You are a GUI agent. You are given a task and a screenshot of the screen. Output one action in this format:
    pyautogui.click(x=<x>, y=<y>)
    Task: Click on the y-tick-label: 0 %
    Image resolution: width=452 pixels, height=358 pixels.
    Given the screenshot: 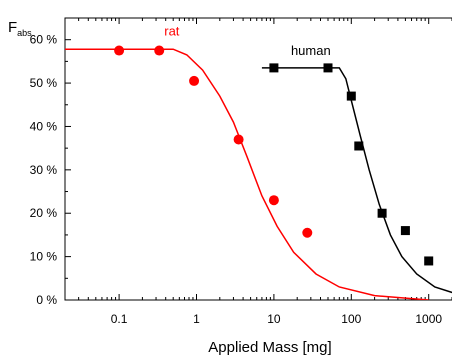 What is the action you would take?
    pyautogui.click(x=46, y=300)
    